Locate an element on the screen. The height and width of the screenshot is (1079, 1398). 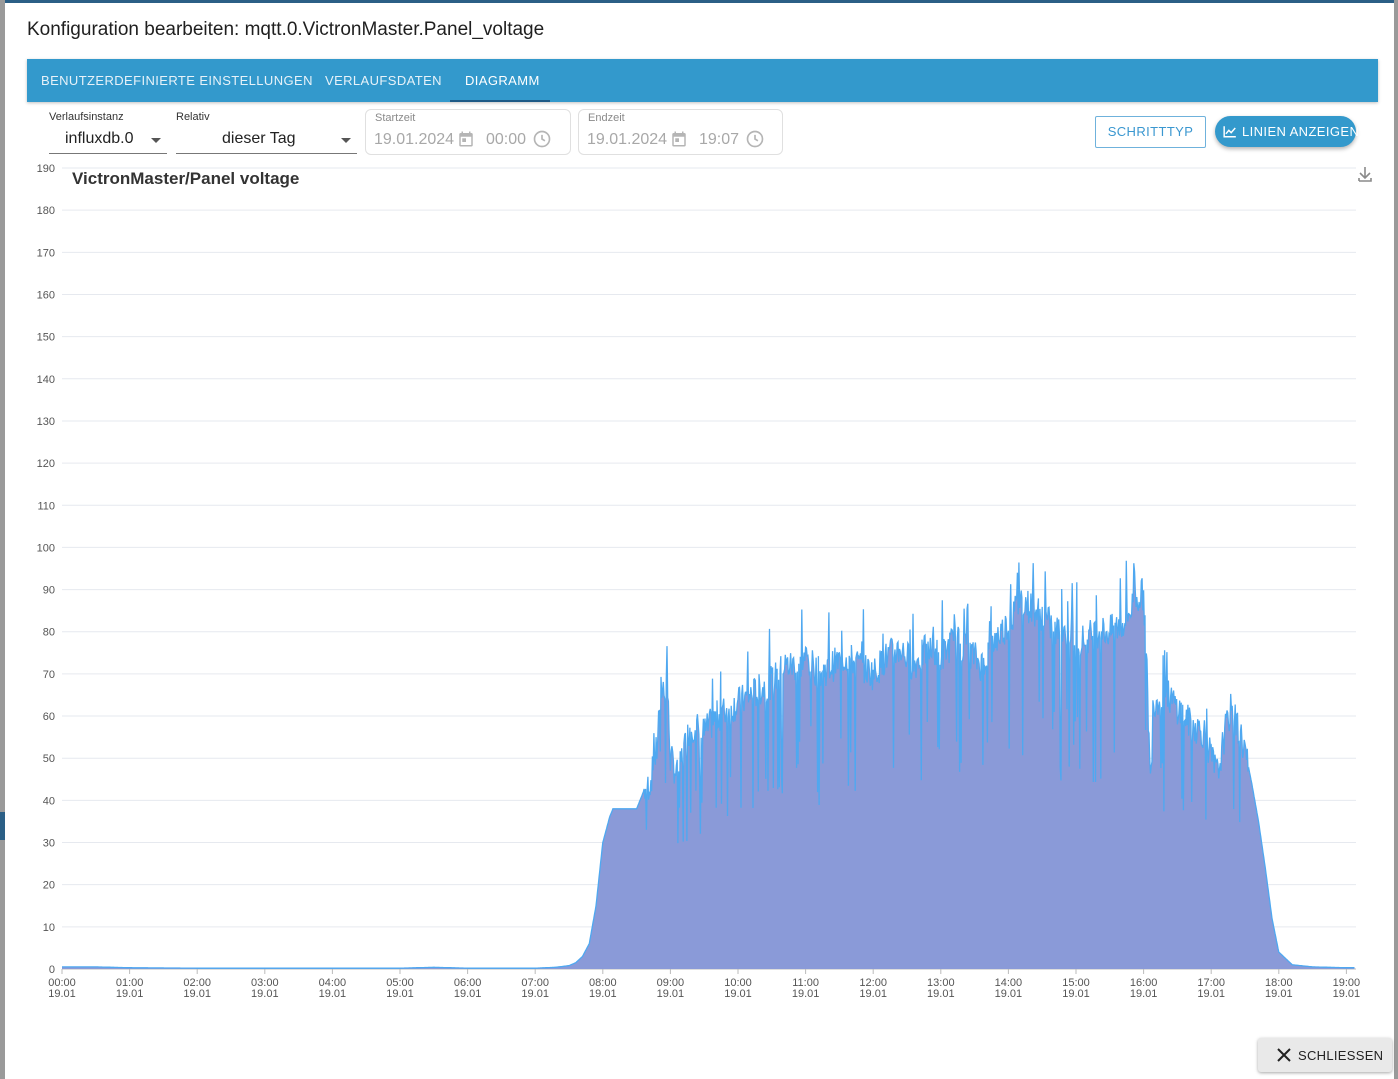
show-lines-label: LINIEN ANZEIGEN is located at coordinates (1301, 131).